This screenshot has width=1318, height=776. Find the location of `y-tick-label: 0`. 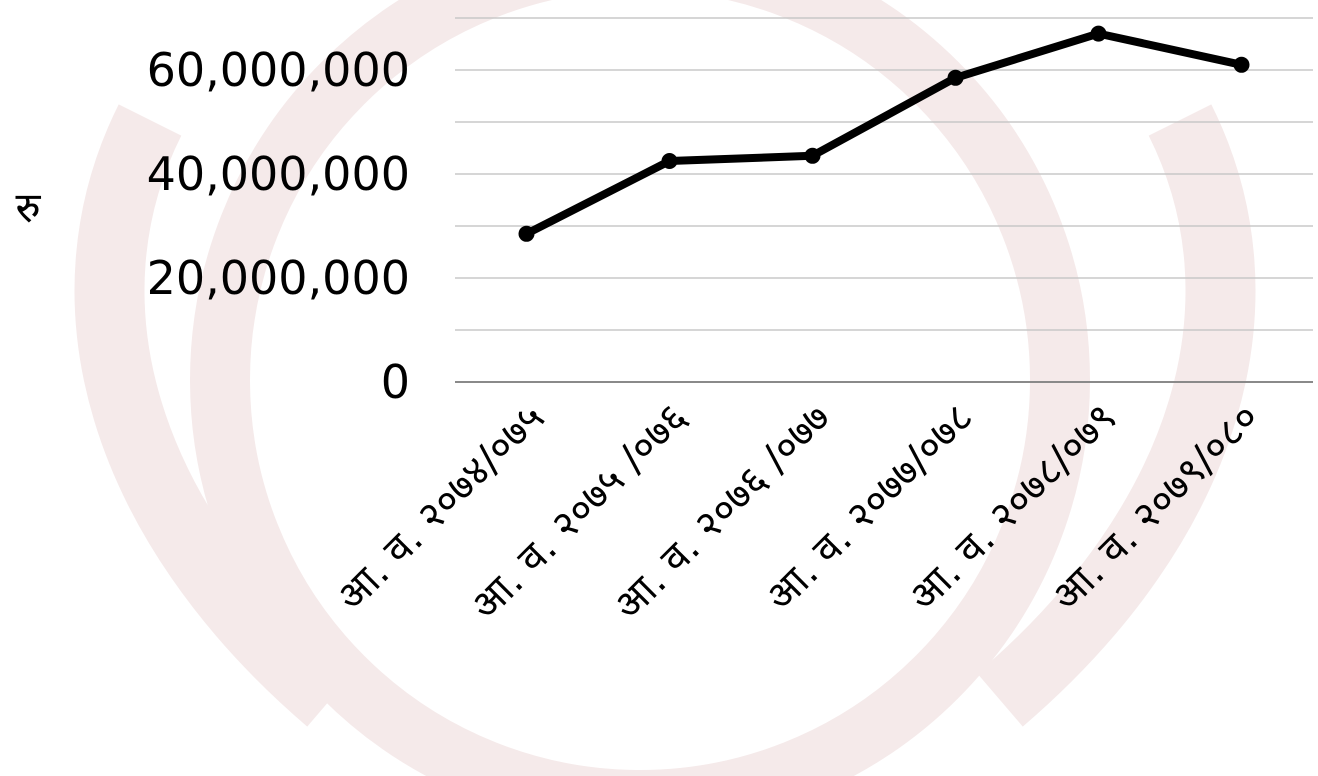

y-tick-label: 0 is located at coordinates (395, 382).